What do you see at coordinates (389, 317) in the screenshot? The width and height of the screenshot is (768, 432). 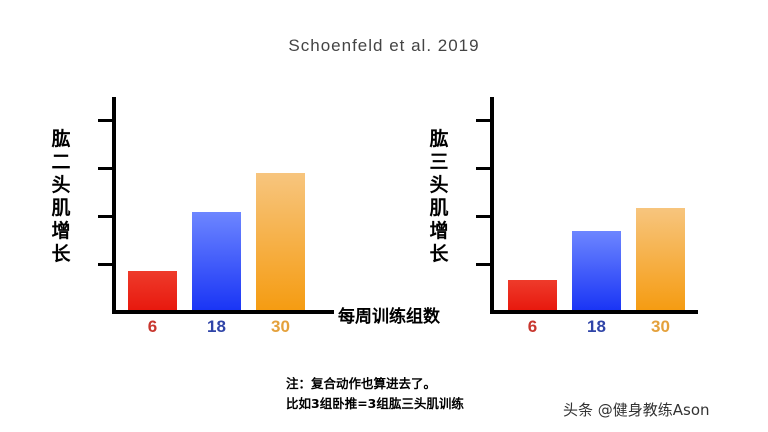 I see `x-axis-title: 每周训练组数` at bounding box center [389, 317].